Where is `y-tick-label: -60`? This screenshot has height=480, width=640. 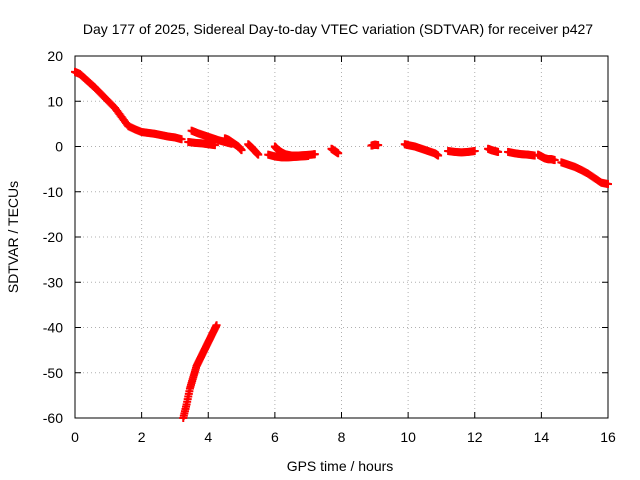 y-tick-label: -60 is located at coordinates (53, 418).